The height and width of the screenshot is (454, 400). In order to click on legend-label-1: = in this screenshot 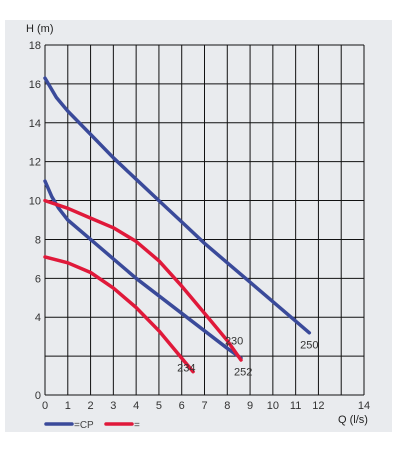, I will do `click(137, 425)`.